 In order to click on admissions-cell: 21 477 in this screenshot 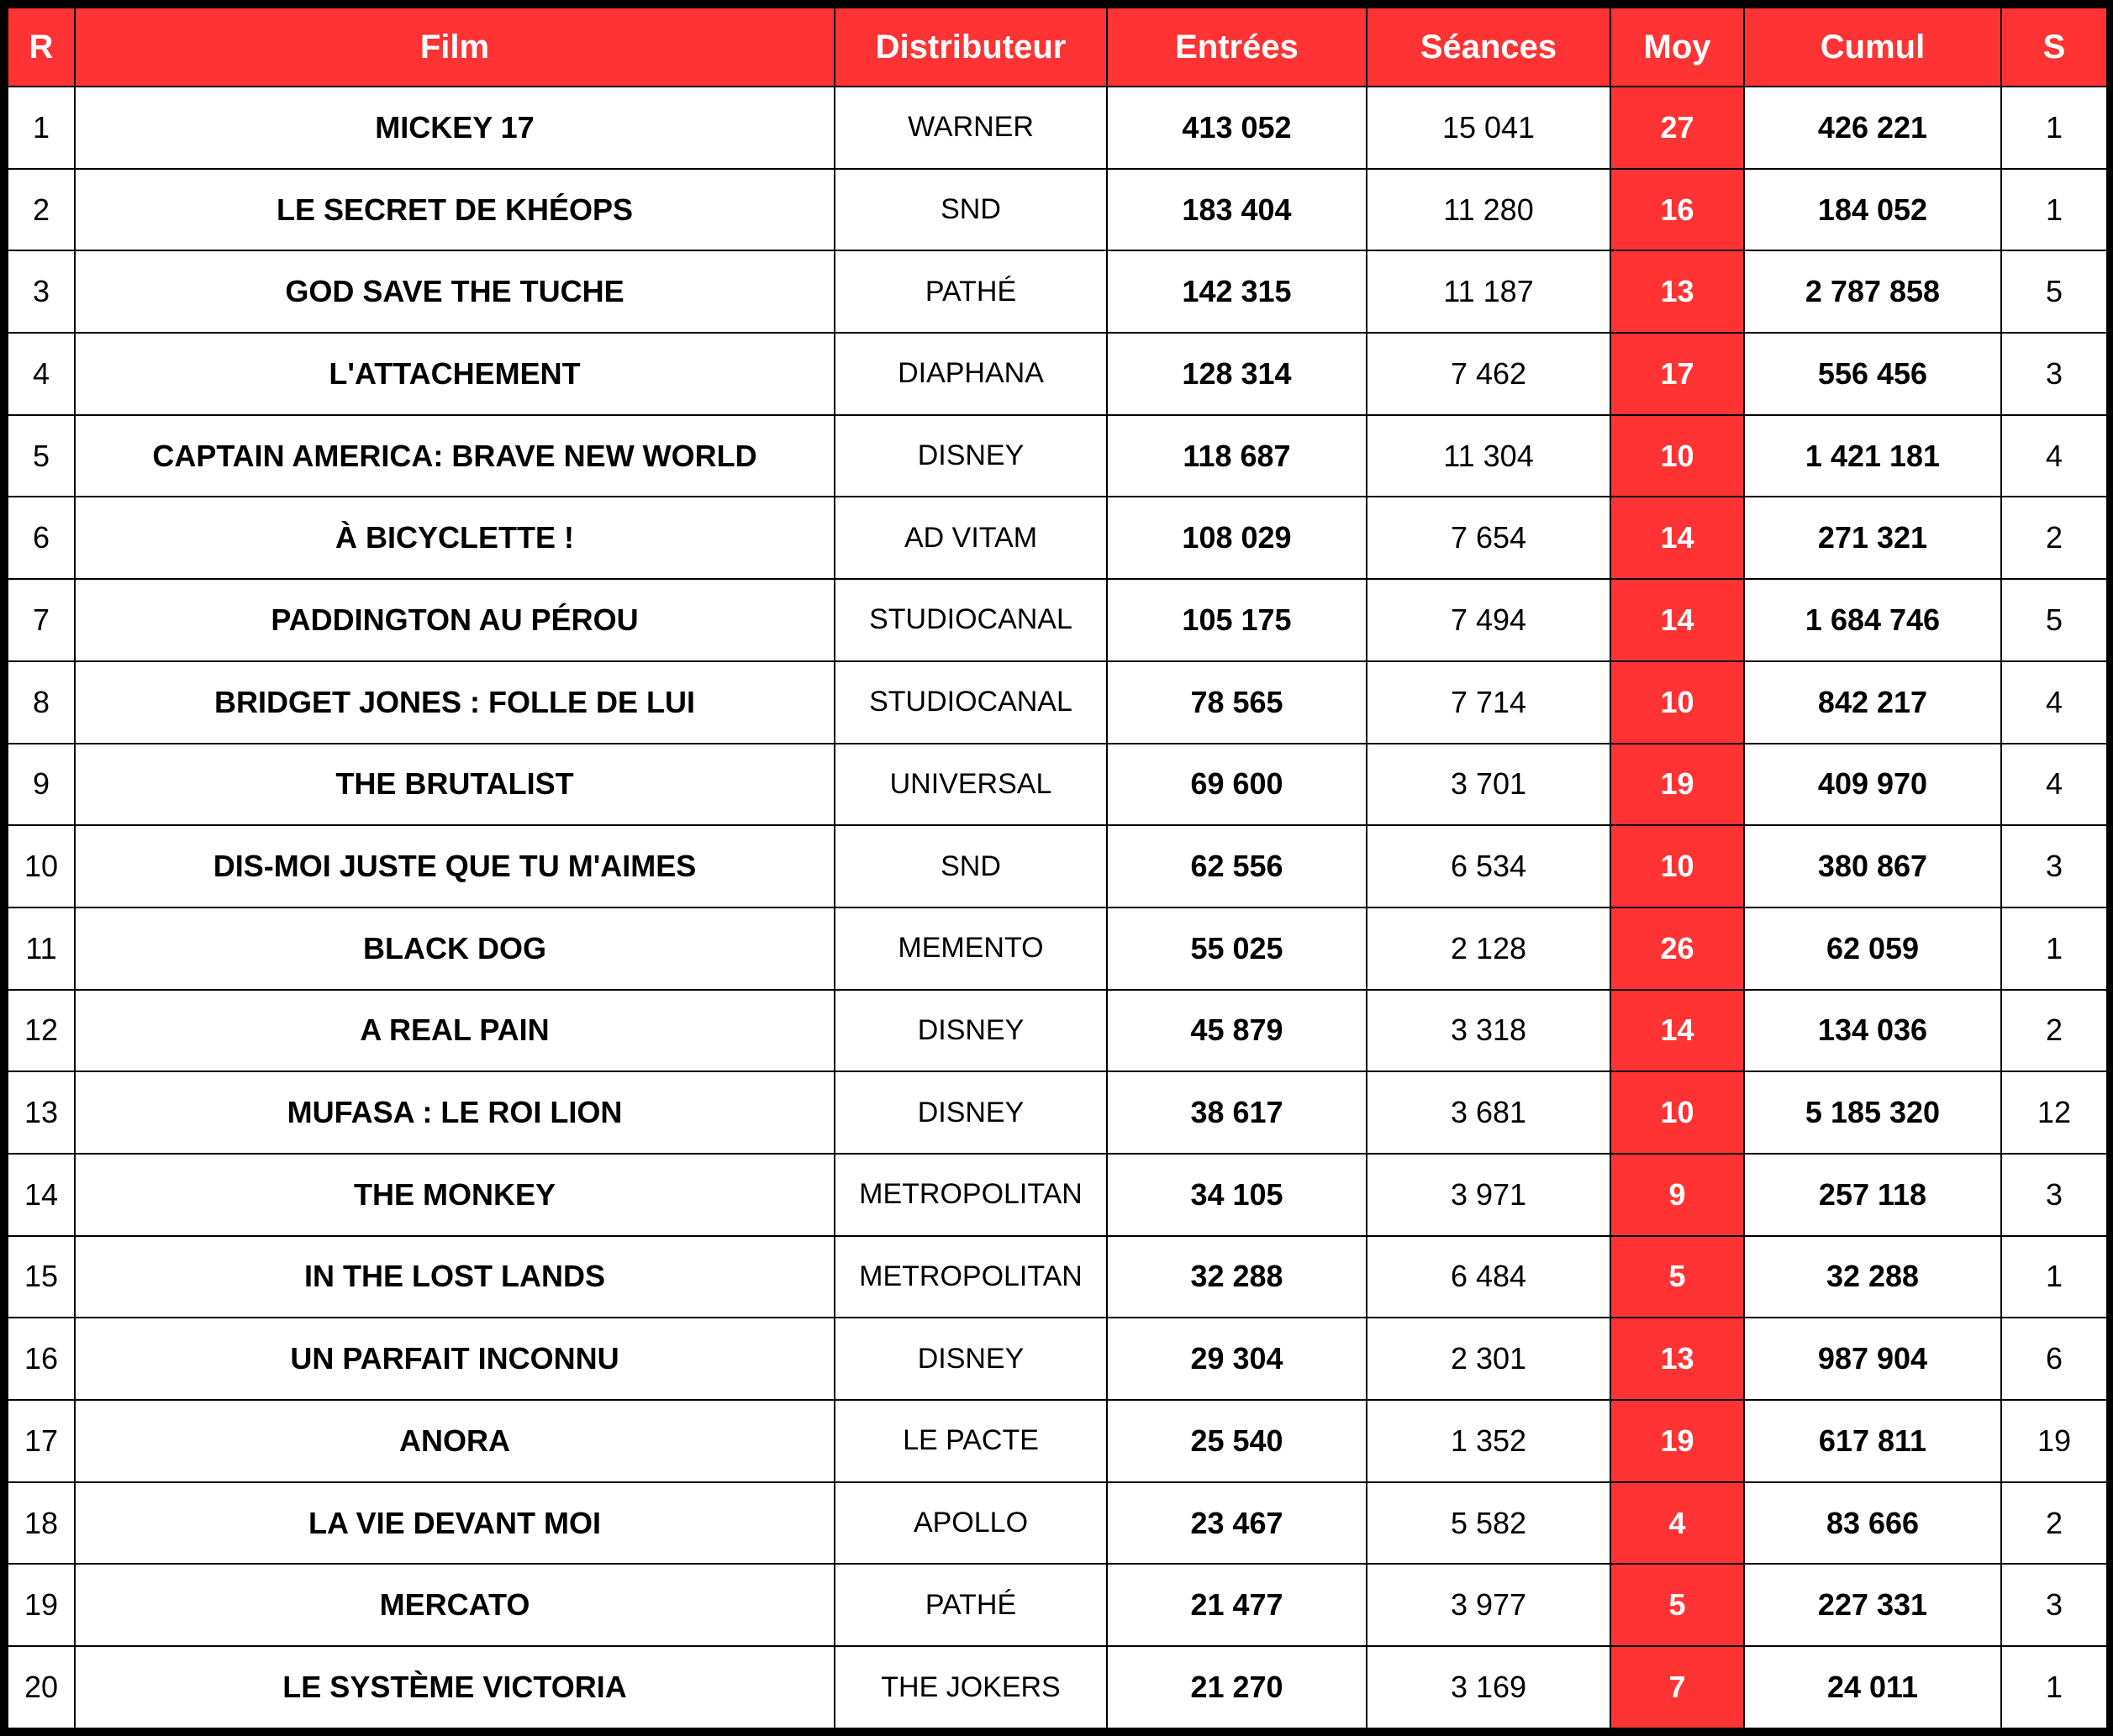, I will do `click(1236, 1605)`.